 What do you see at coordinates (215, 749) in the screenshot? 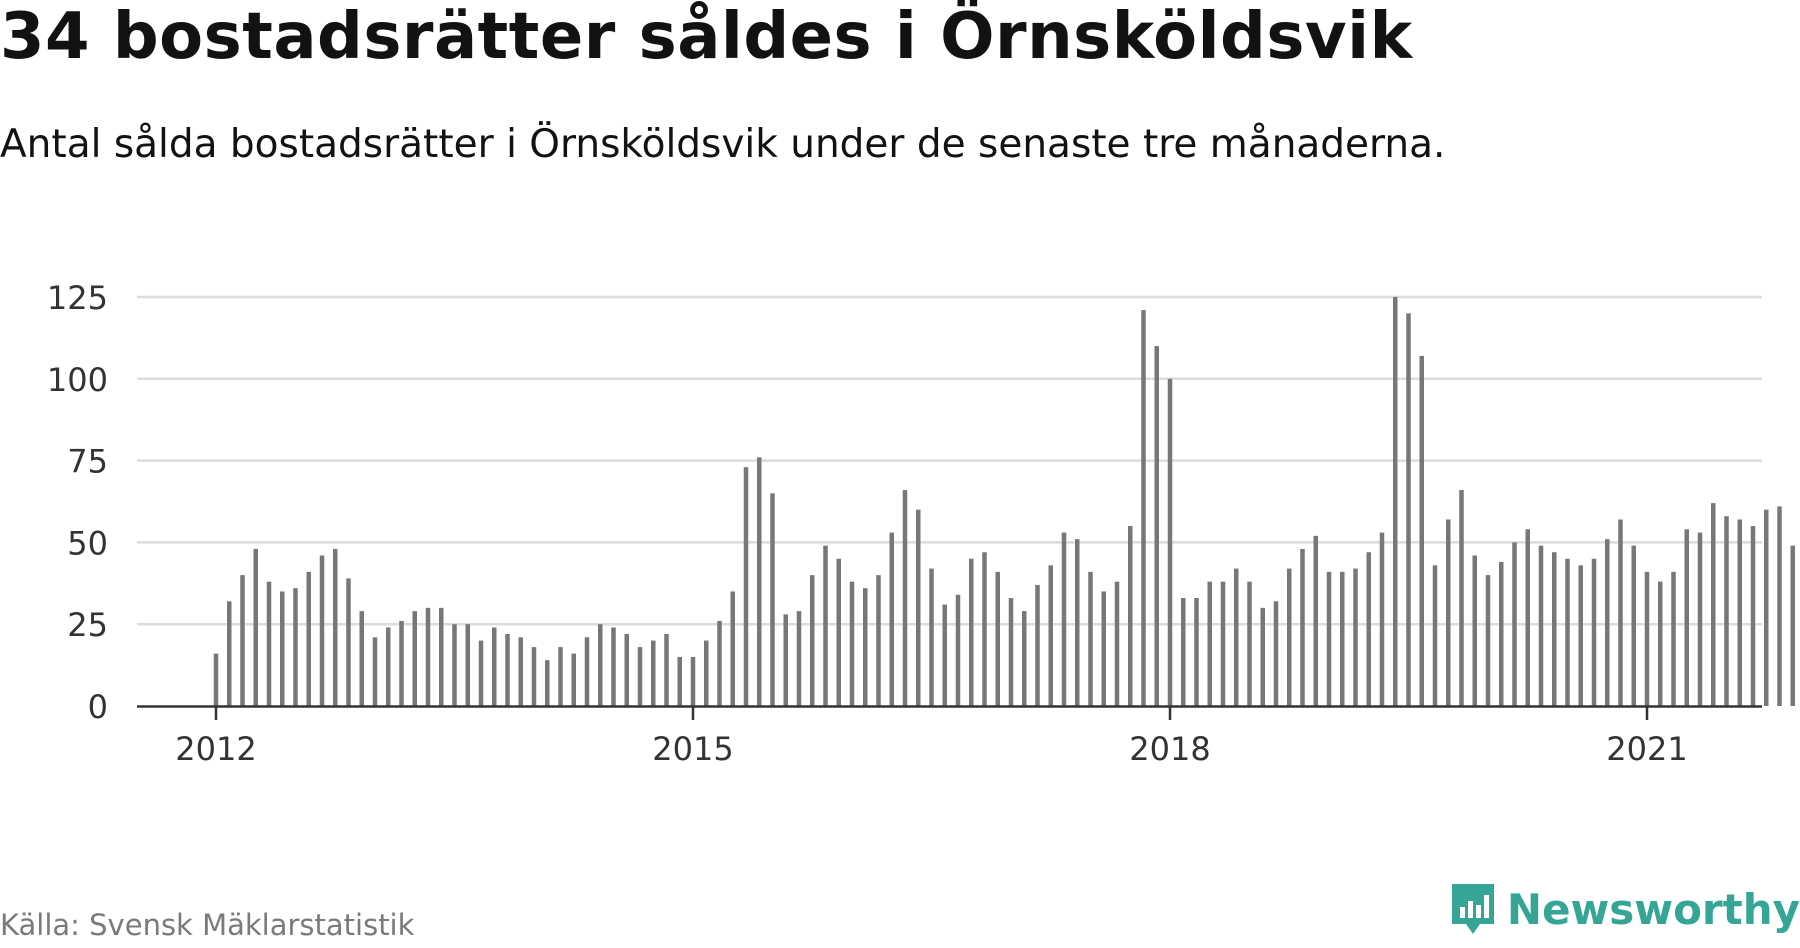
I see `x-tick-label: 2012` at bounding box center [215, 749].